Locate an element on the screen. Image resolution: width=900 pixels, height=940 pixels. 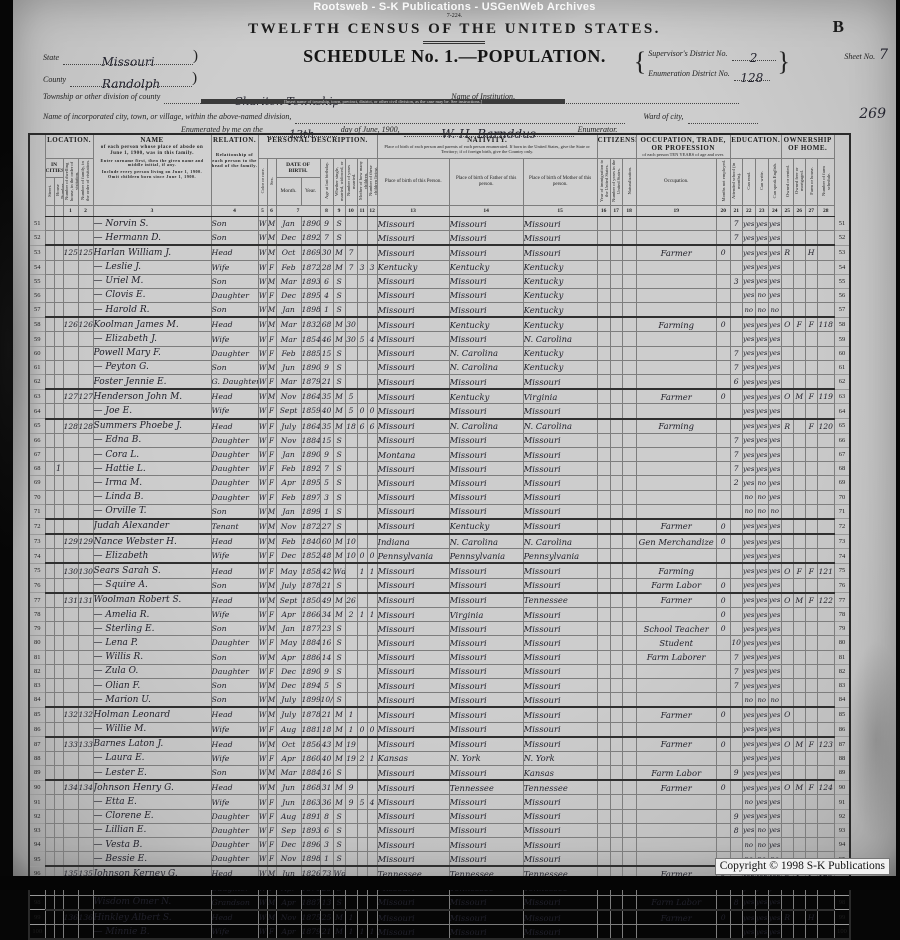
cell-occupation is located at coordinates (676, 700).